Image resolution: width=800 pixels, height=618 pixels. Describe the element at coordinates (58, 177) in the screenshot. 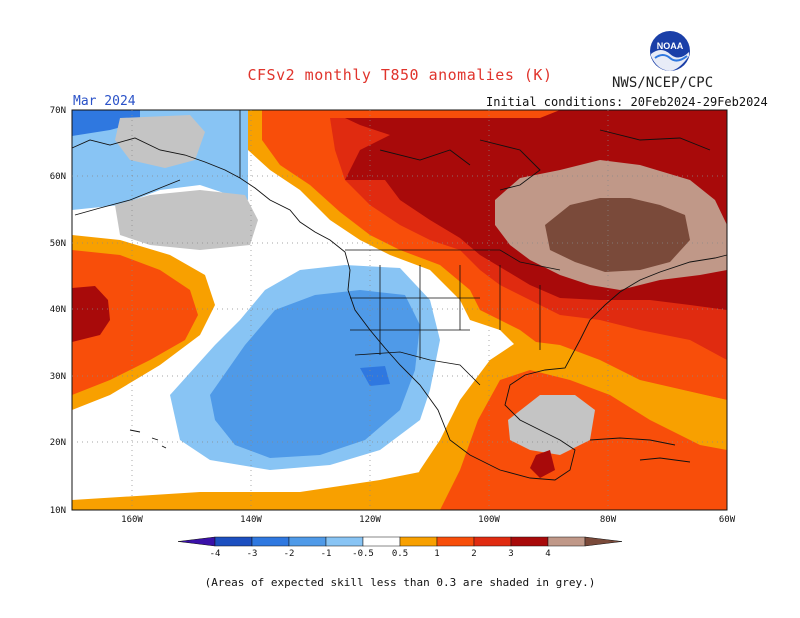

I see `lat-tick-60n: 60N` at that location.